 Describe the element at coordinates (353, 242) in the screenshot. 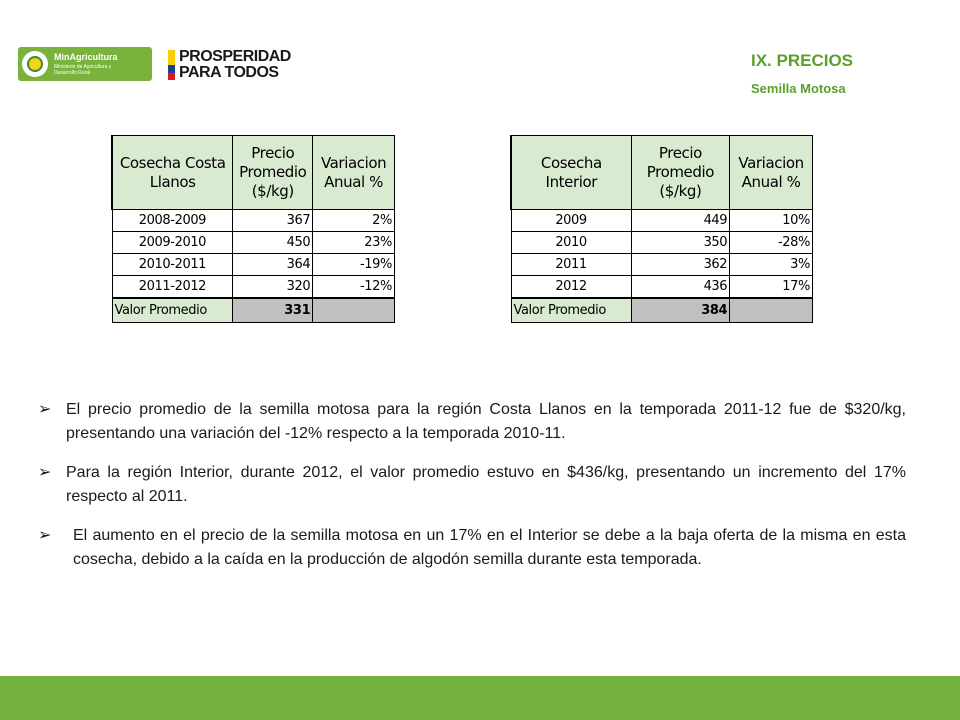

I see `variation-cell: 23%` at that location.